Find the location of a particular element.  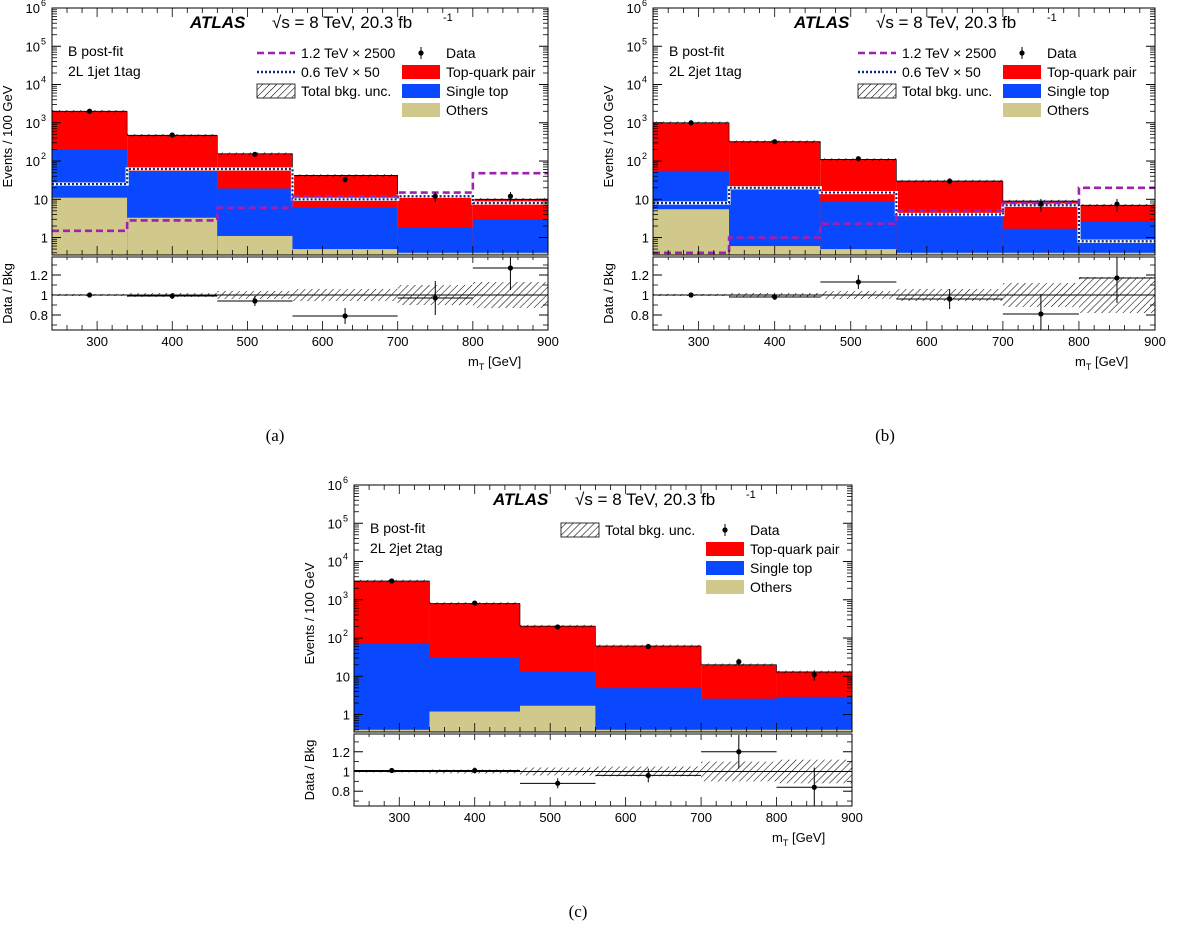

caption-b: (b) is located at coordinates (885, 435).